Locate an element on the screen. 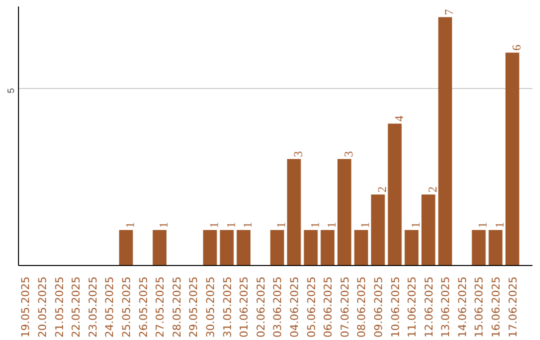  data-label: 4 is located at coordinates (399, 119).